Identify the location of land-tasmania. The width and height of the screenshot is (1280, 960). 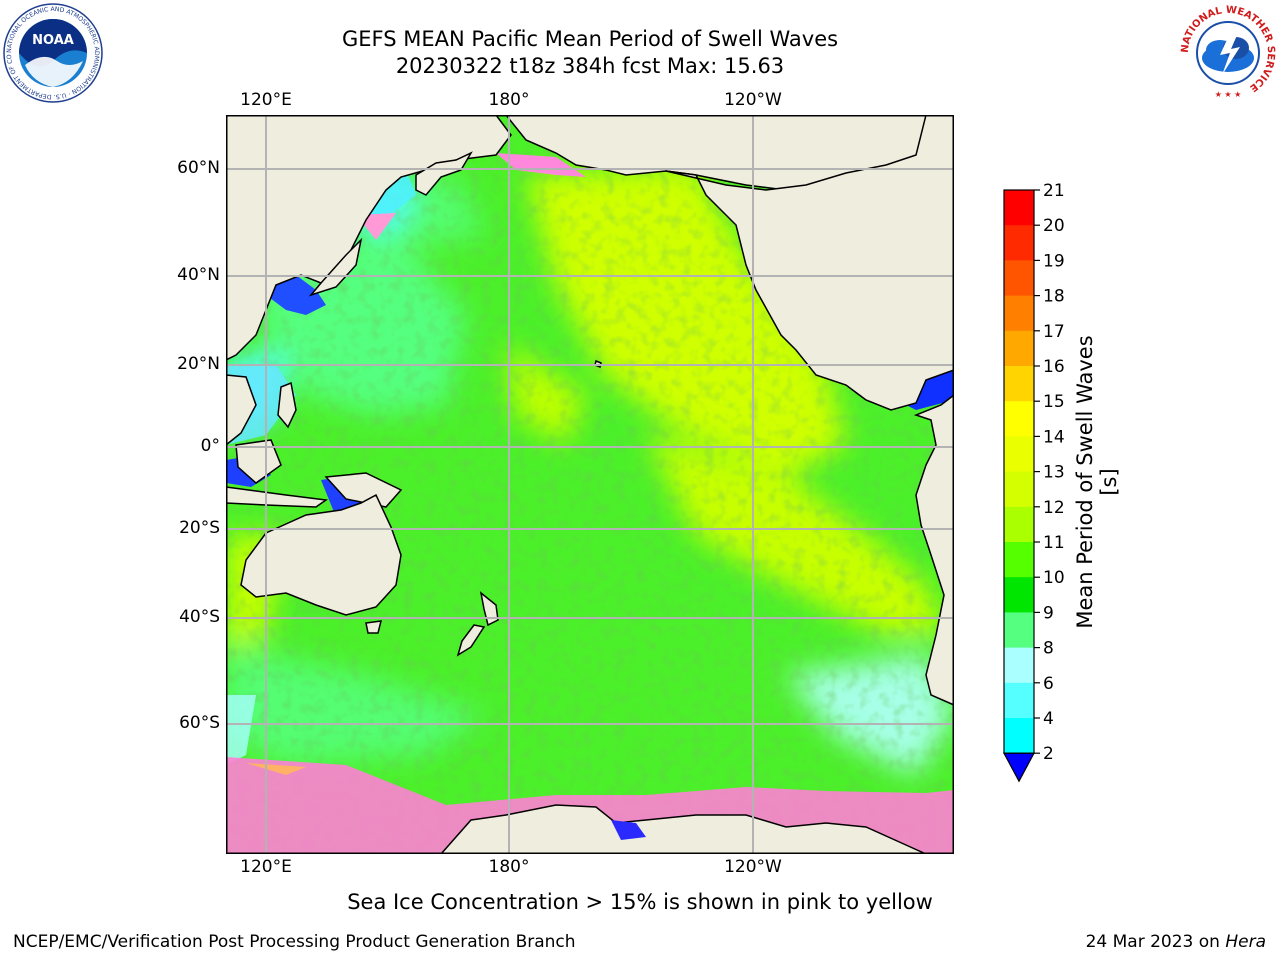
(373, 627).